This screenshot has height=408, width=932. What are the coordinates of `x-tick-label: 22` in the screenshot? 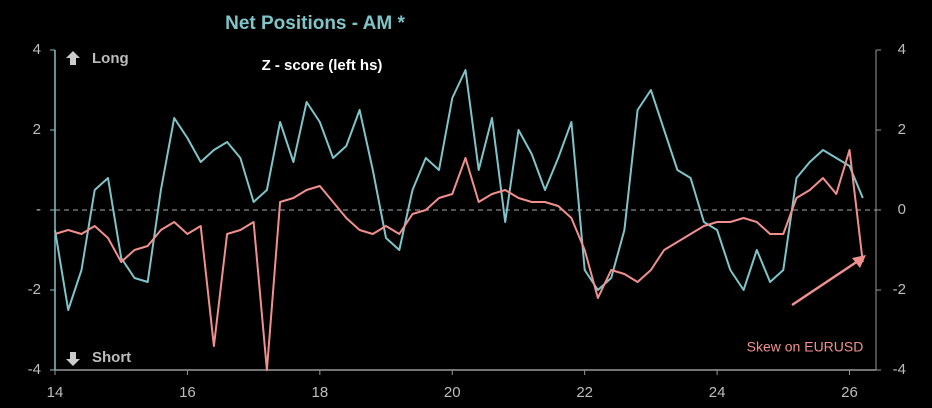 It's located at (584, 392).